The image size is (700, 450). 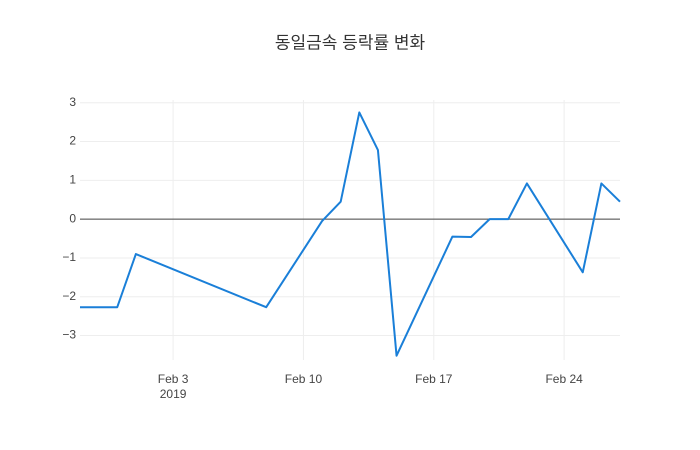 I want to click on y-tick-label: 1, so click(x=72, y=180).